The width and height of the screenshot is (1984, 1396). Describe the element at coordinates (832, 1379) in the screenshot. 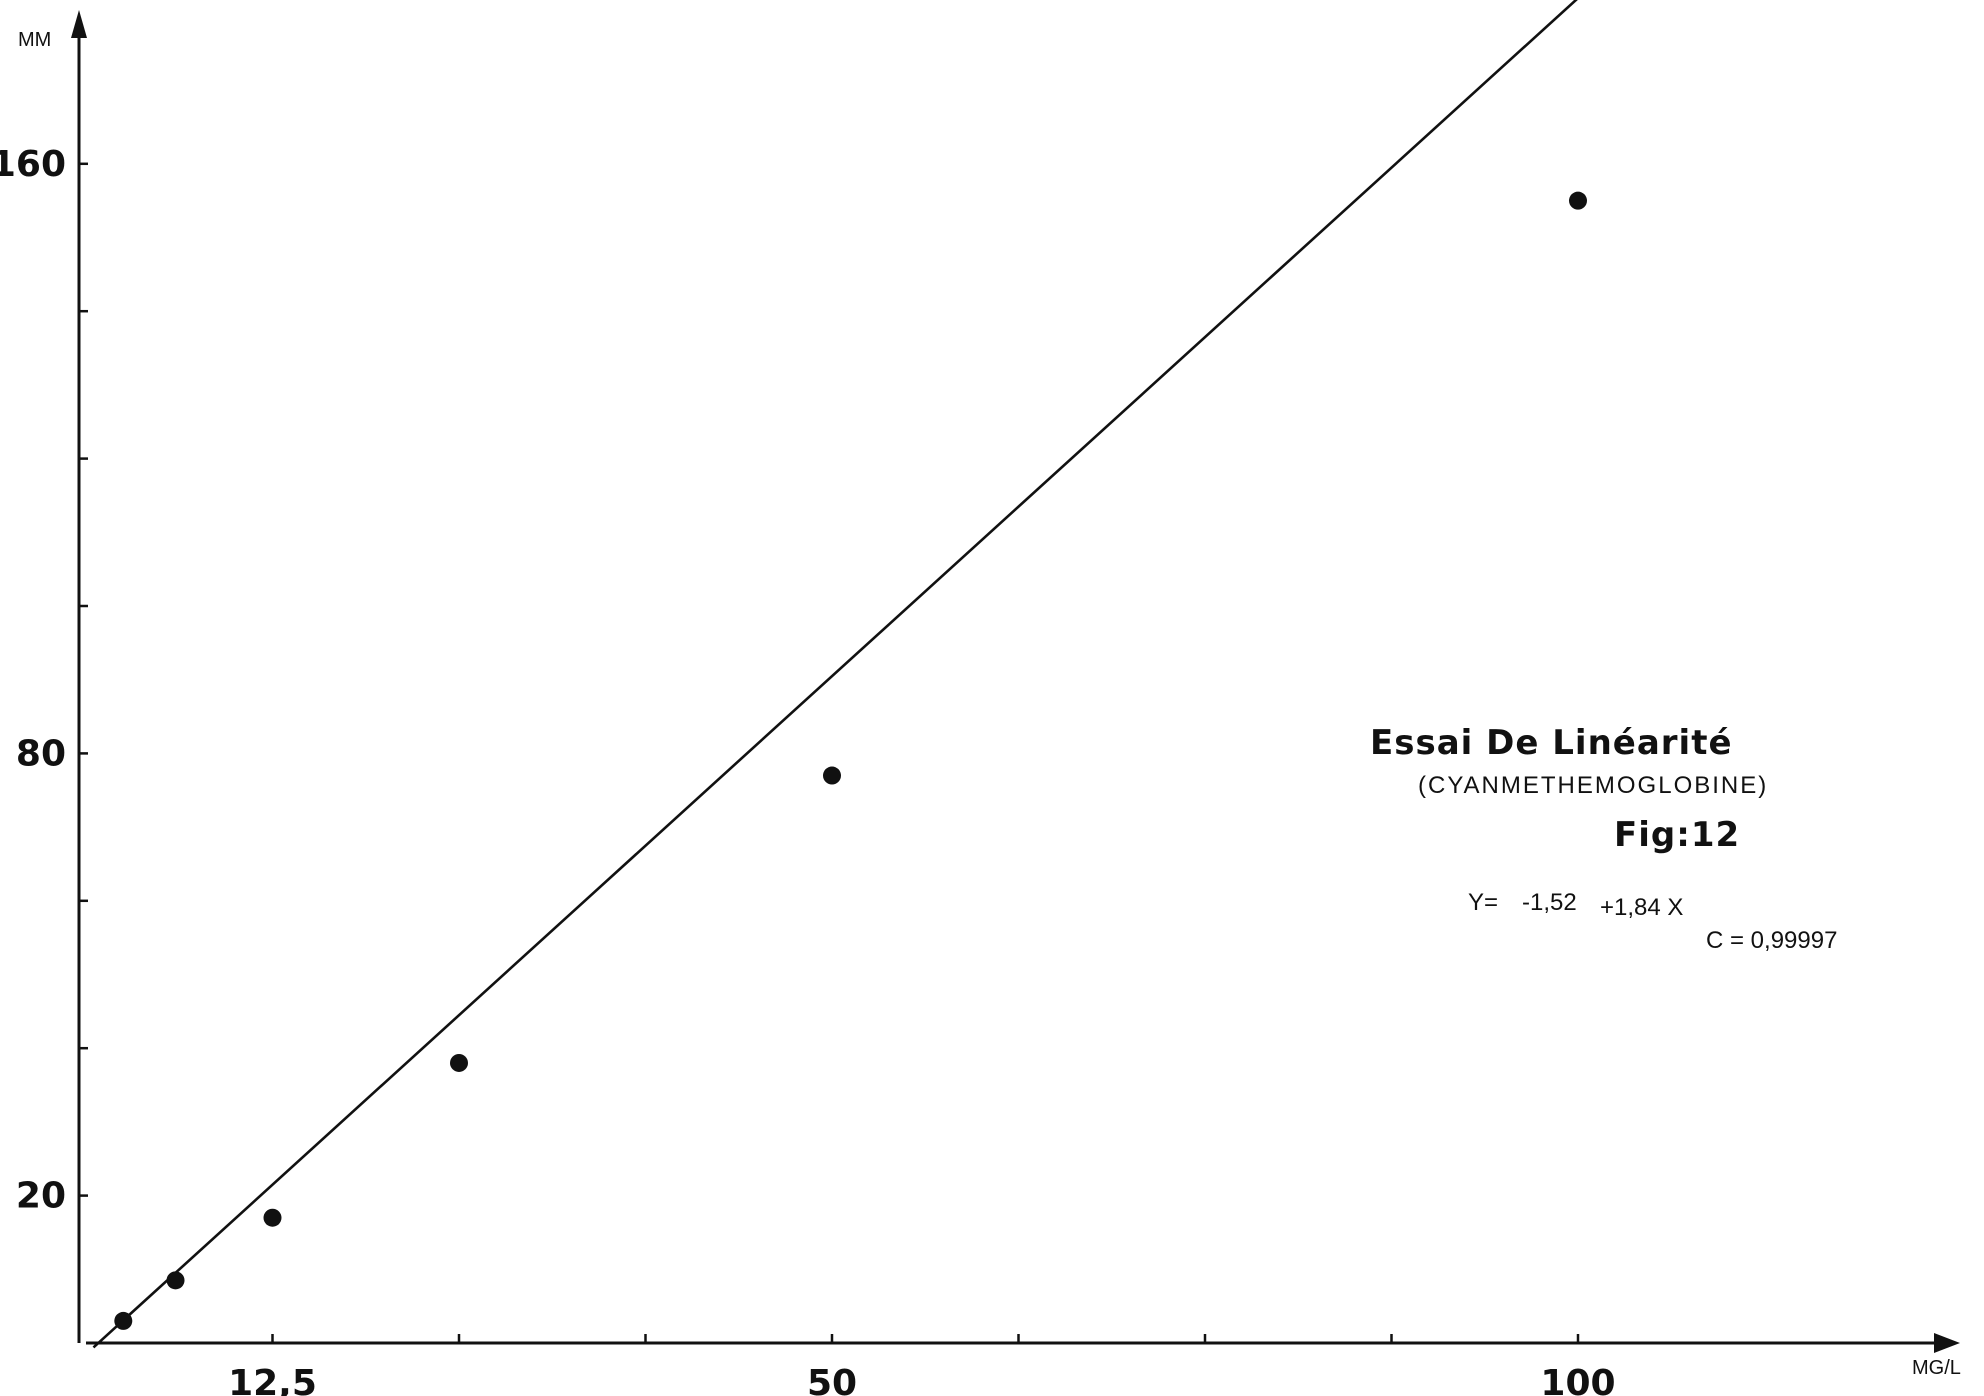

I see `x-tick-label: 50` at that location.